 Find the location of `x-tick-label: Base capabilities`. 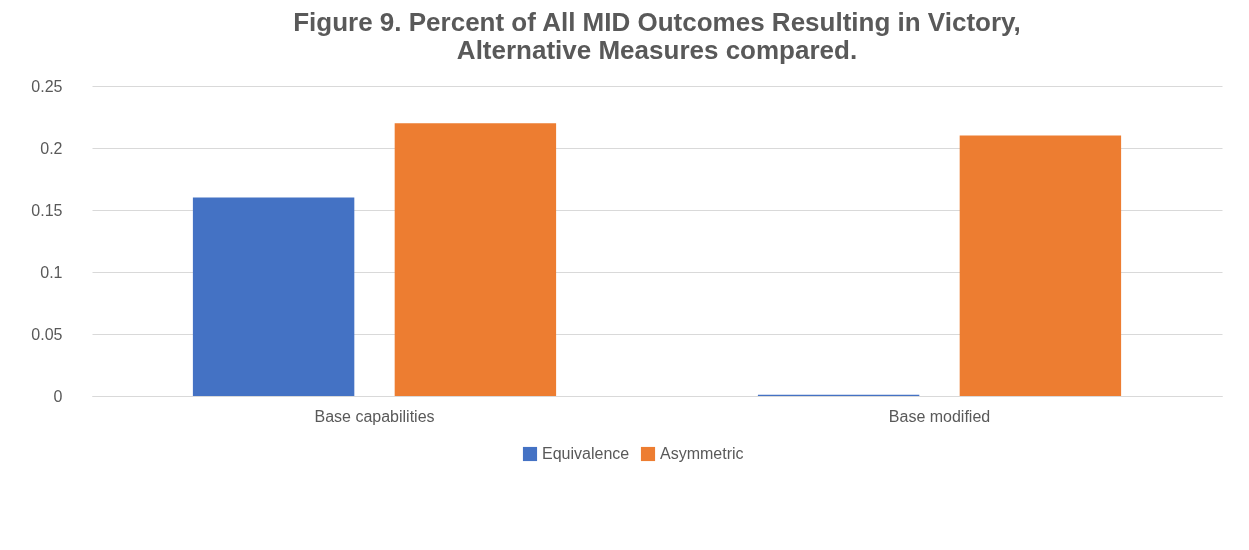

x-tick-label: Base capabilities is located at coordinates (374, 416).